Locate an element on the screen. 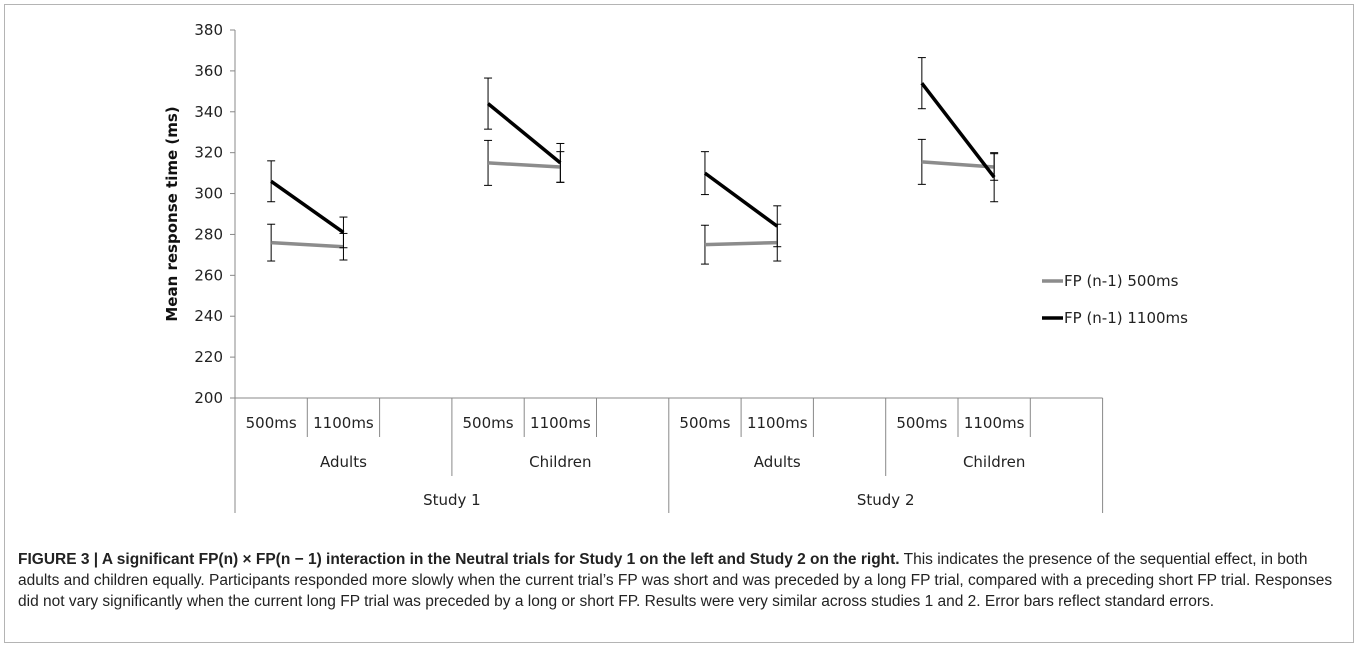 Image resolution: width=1358 pixels, height=647 pixels. y-tick-label: 380 is located at coordinates (208, 30).